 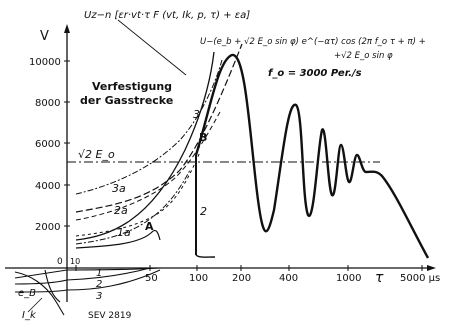 I want to click on annotation-line-2: der Gasstrecke, so click(x=126, y=100).